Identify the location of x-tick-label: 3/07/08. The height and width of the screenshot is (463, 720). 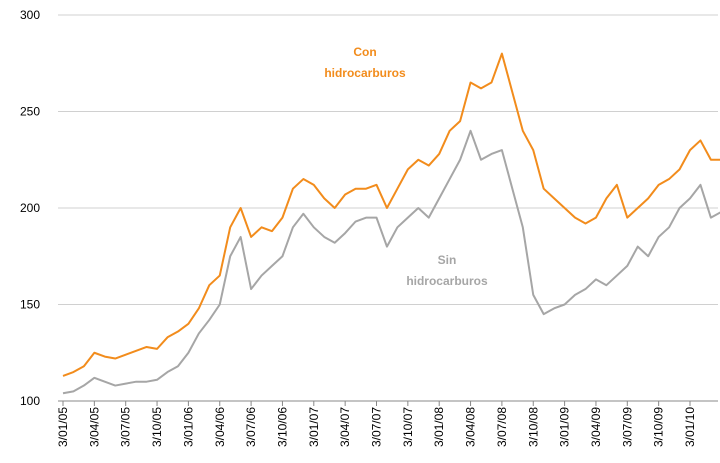
(502, 427).